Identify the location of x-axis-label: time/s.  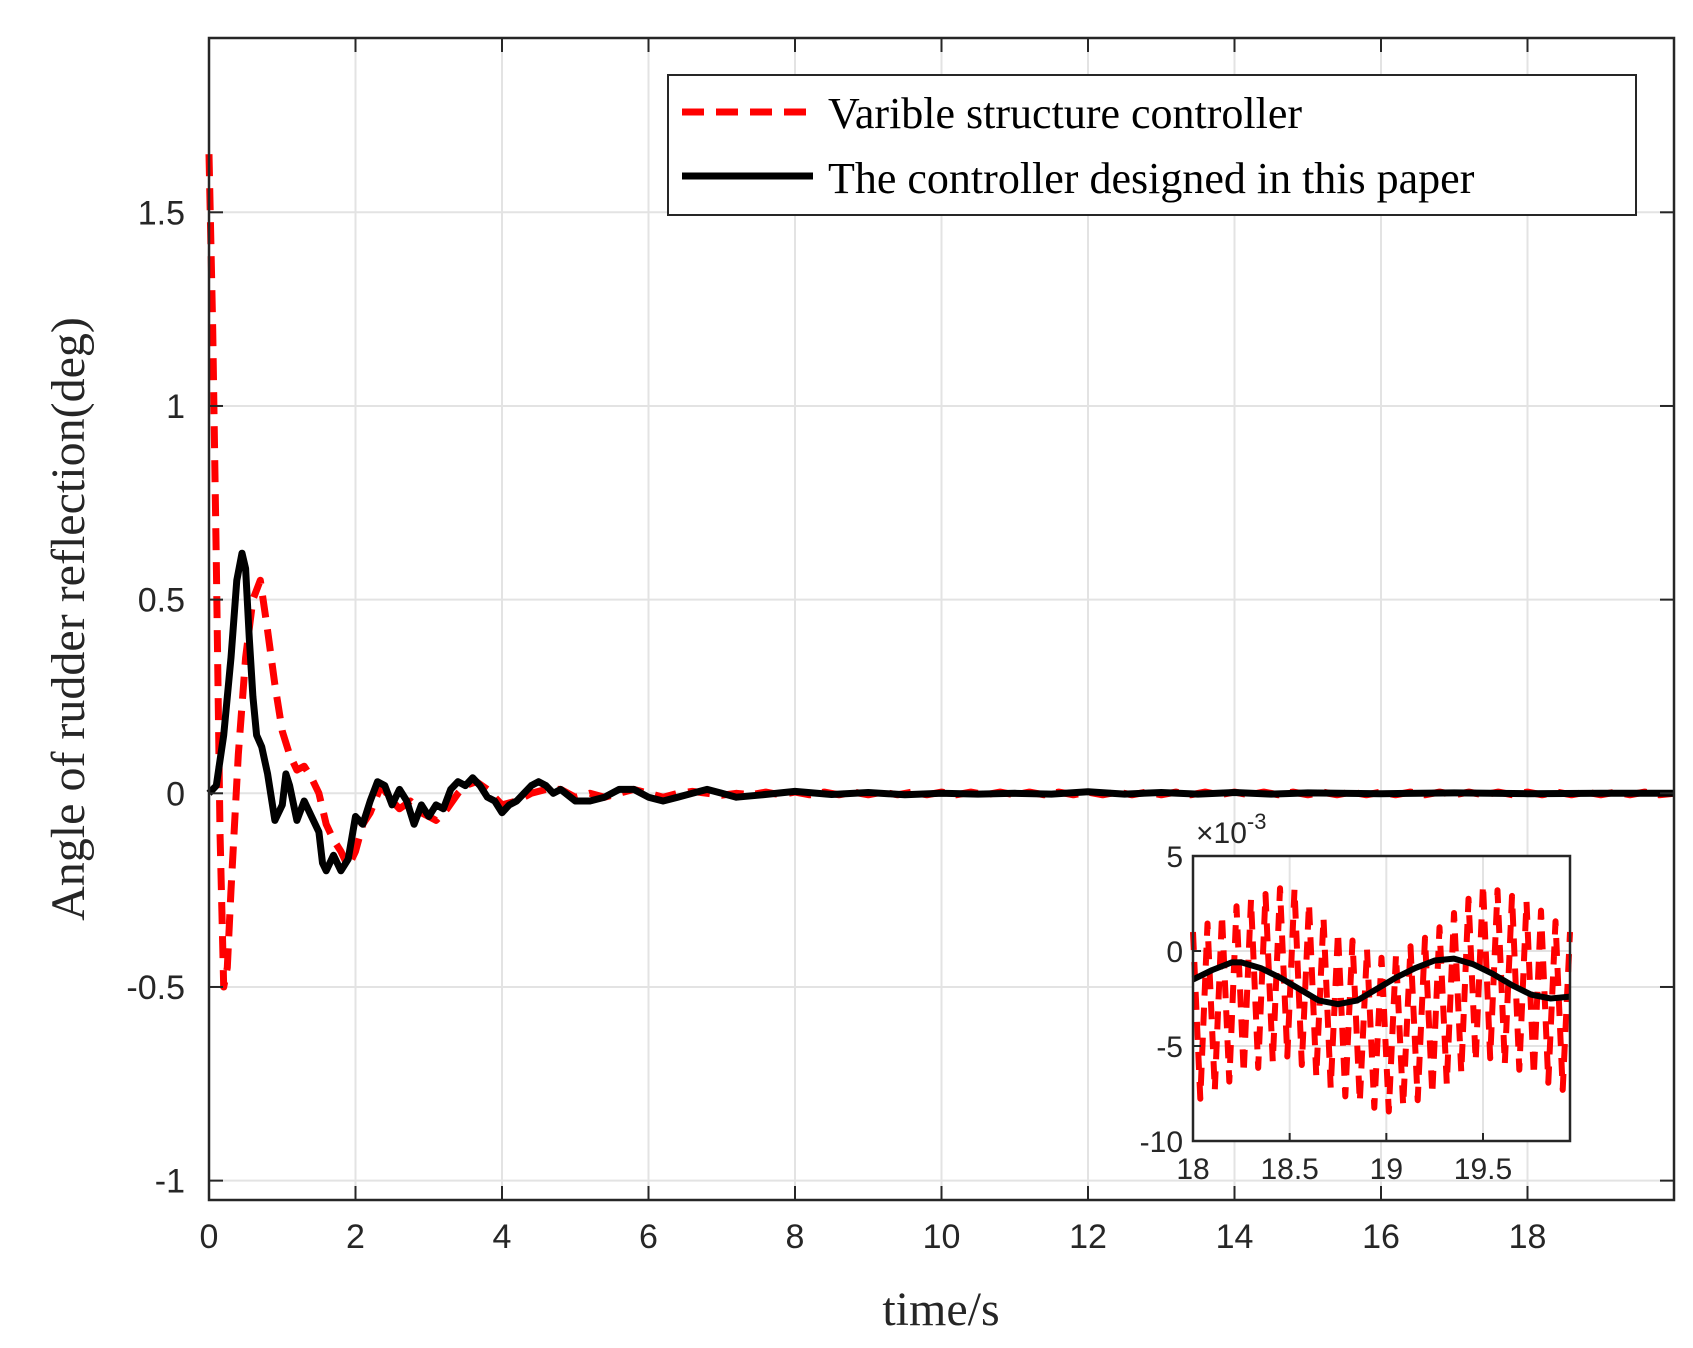
(940, 1309).